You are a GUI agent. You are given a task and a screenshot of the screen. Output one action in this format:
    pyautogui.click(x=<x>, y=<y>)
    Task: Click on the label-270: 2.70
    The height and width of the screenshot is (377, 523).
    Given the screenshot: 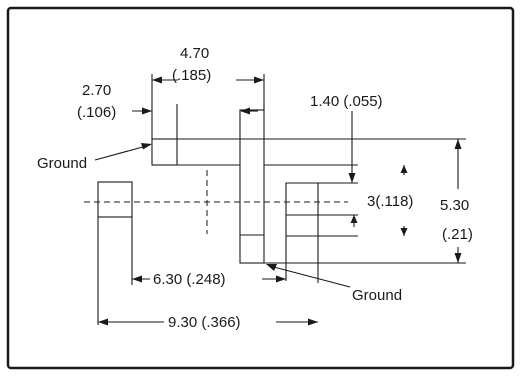 What is the action you would take?
    pyautogui.click(x=96, y=90)
    